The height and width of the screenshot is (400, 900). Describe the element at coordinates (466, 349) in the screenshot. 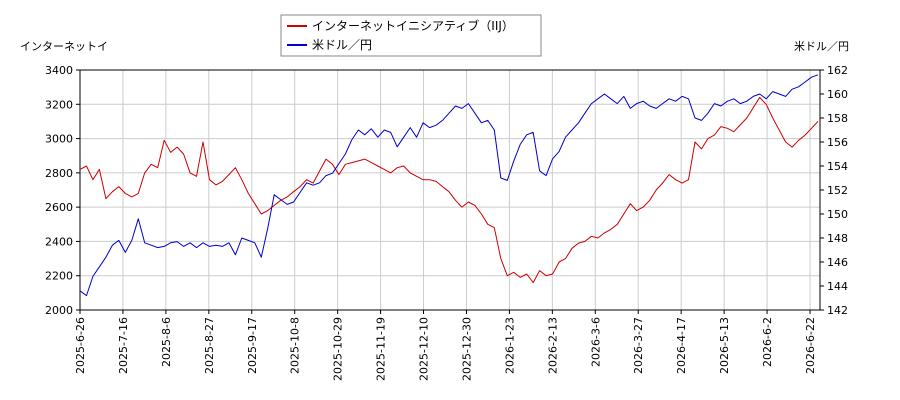

I see `x-tick-label: 2025-12-30` at that location.